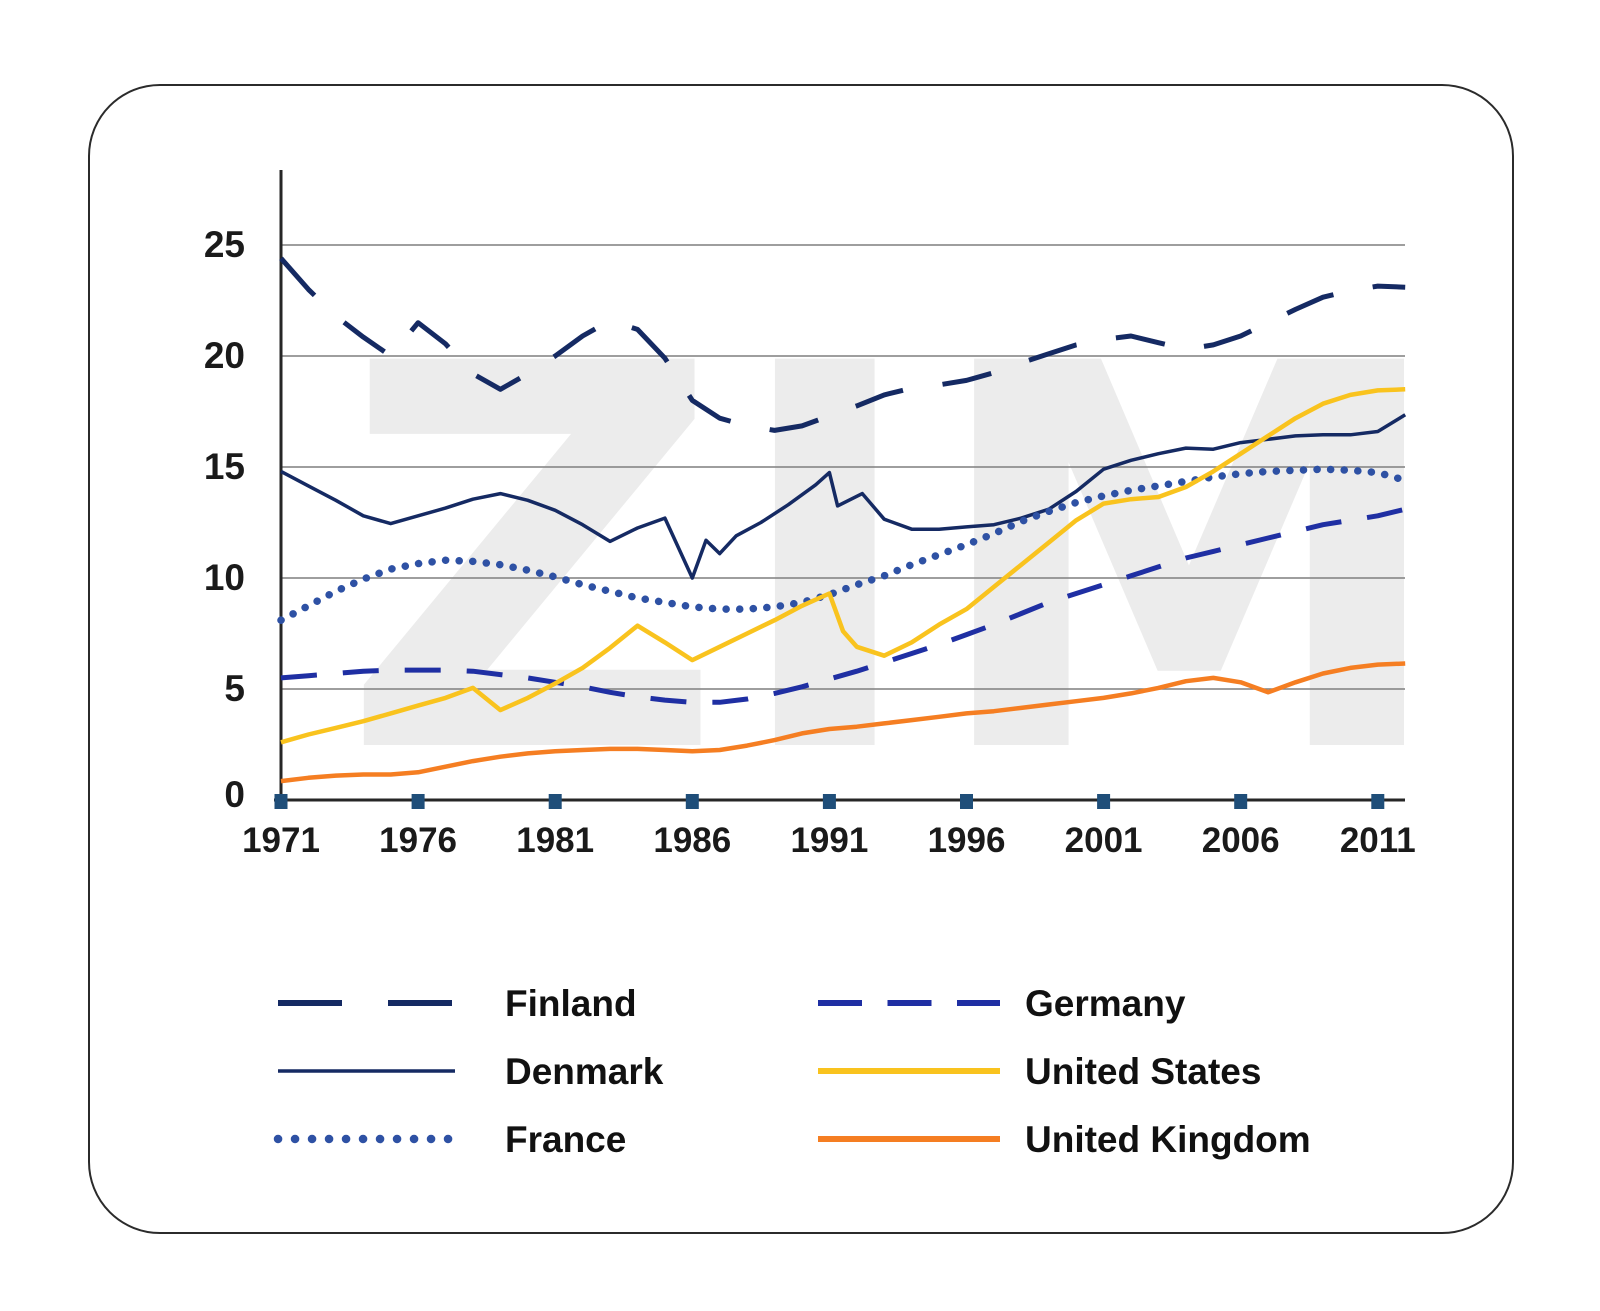 The height and width of the screenshot is (1311, 1600). I want to click on x-tick-label-2011: 2011, so click(1378, 840).